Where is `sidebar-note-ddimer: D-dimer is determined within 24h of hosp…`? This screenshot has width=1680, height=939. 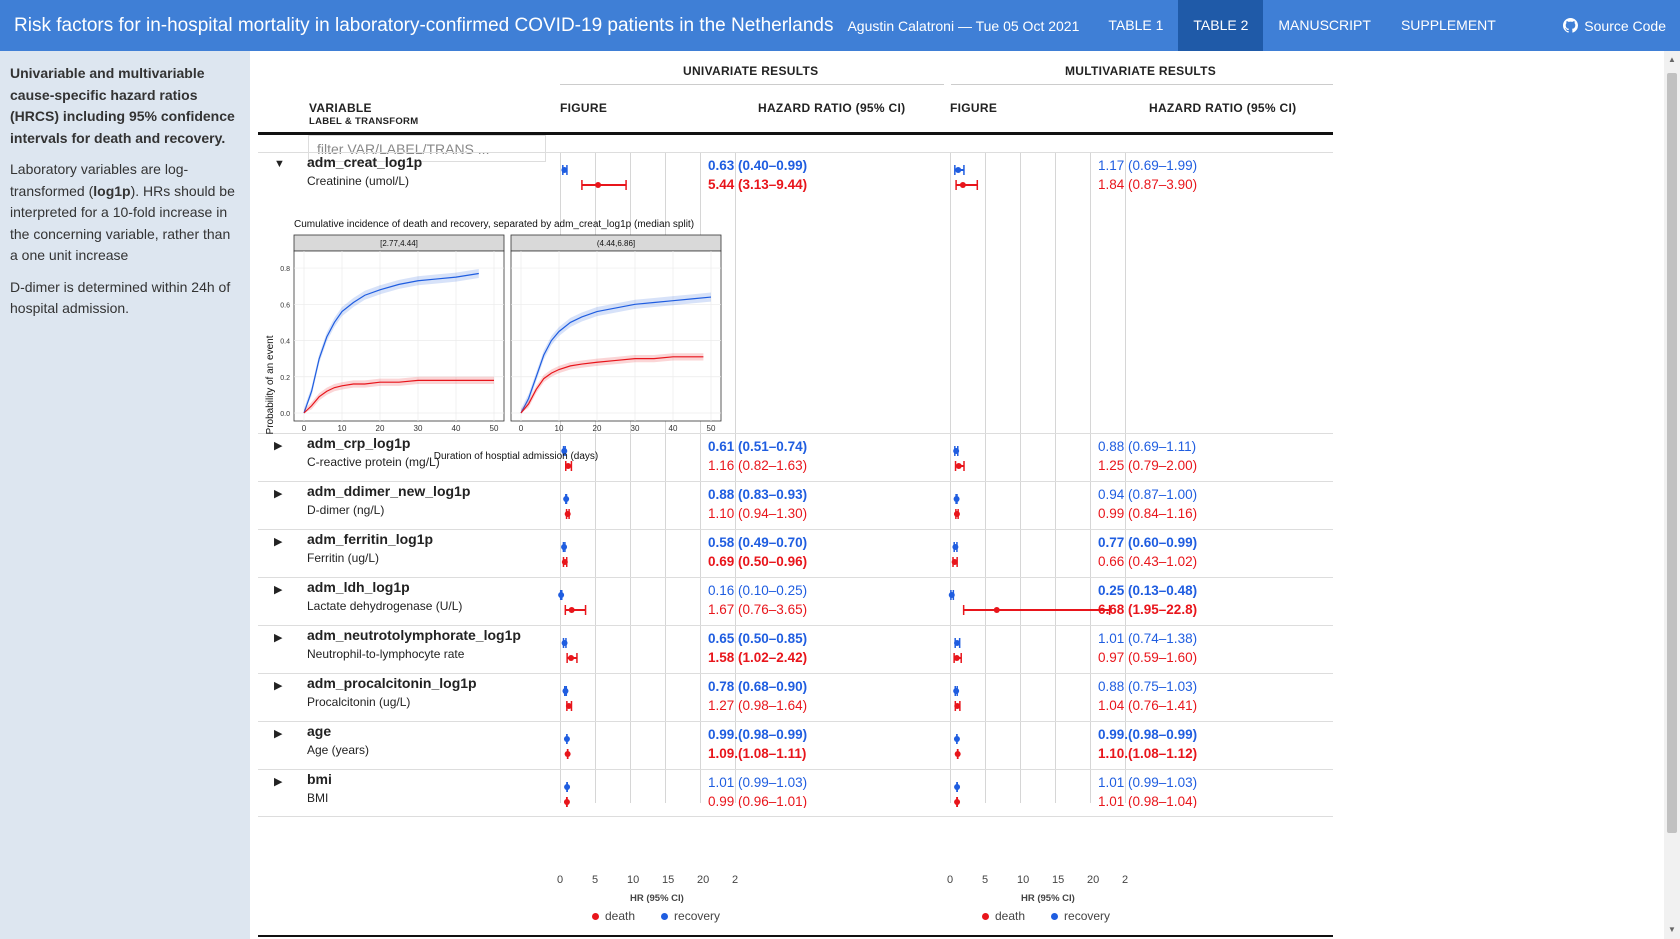
sidebar-note-ddimer: D-dimer is determined within 24h of hosp… is located at coordinates (120, 297).